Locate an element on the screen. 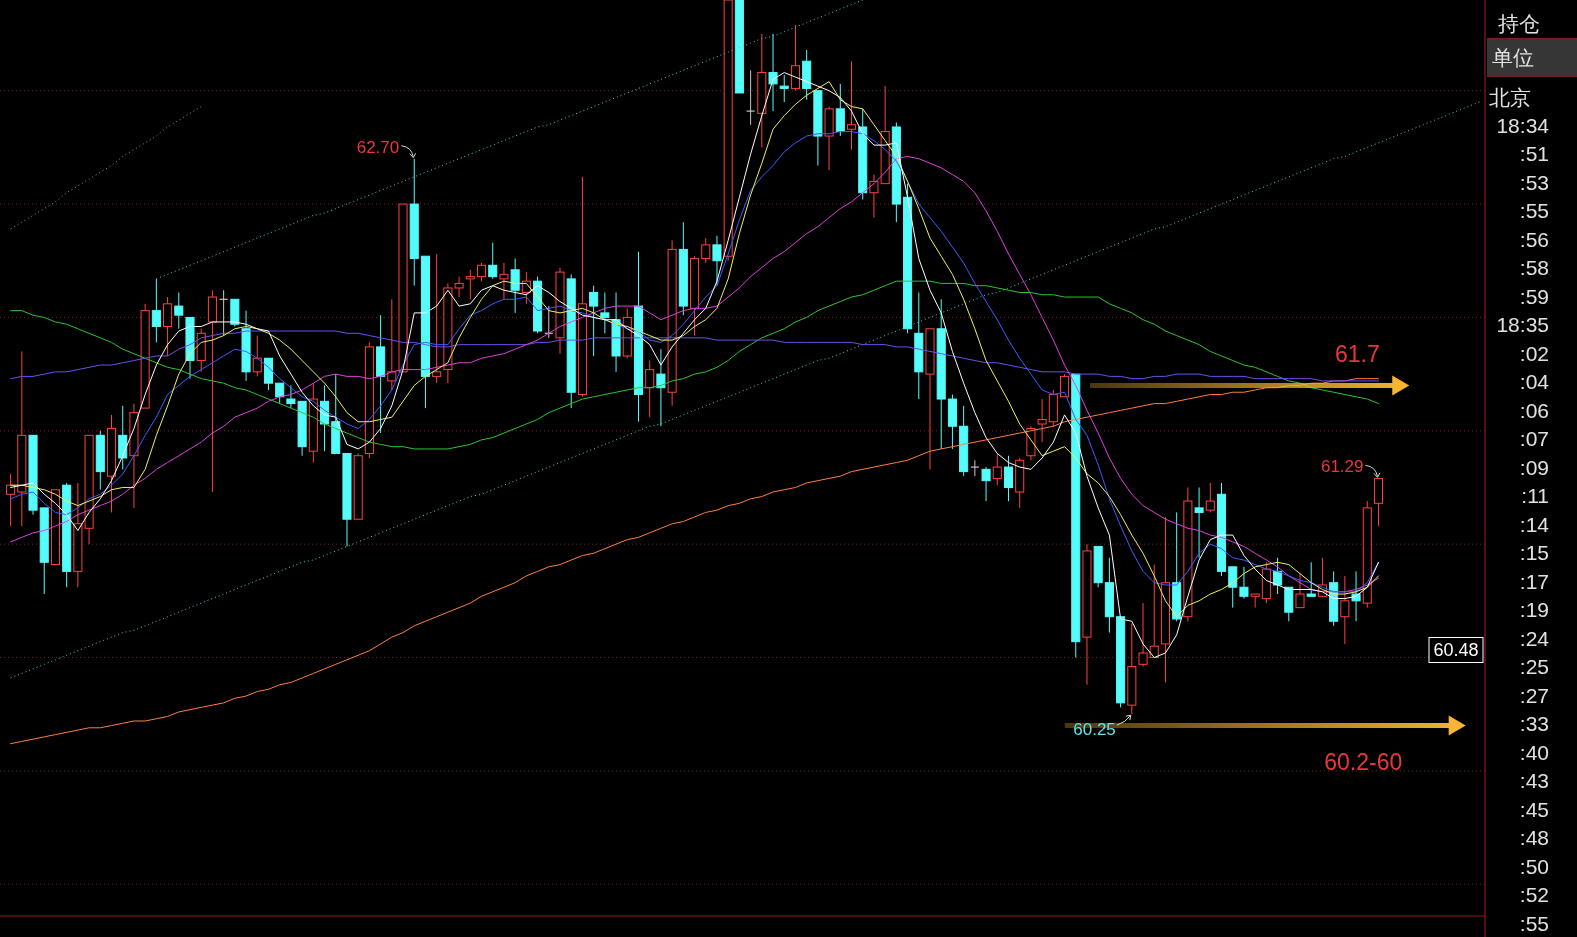  text: :11 is located at coordinates (1535, 495).